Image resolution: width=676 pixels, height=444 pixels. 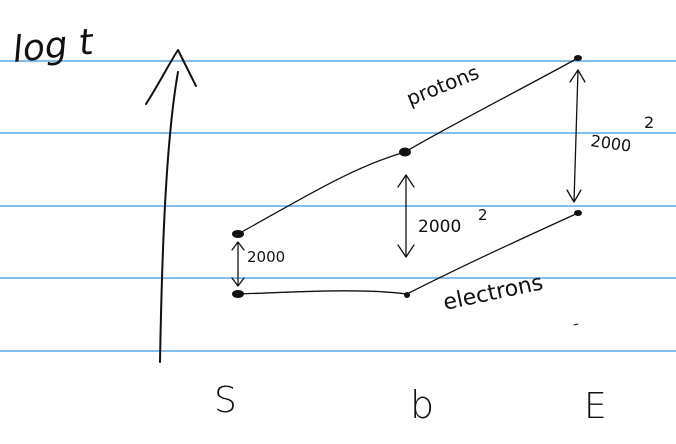 What do you see at coordinates (649, 122) in the screenshot?
I see `gap-label-e-exponent: 2` at bounding box center [649, 122].